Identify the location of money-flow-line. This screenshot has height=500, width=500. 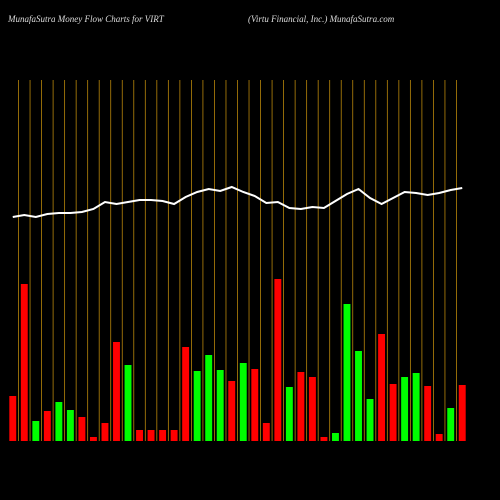
(237, 202).